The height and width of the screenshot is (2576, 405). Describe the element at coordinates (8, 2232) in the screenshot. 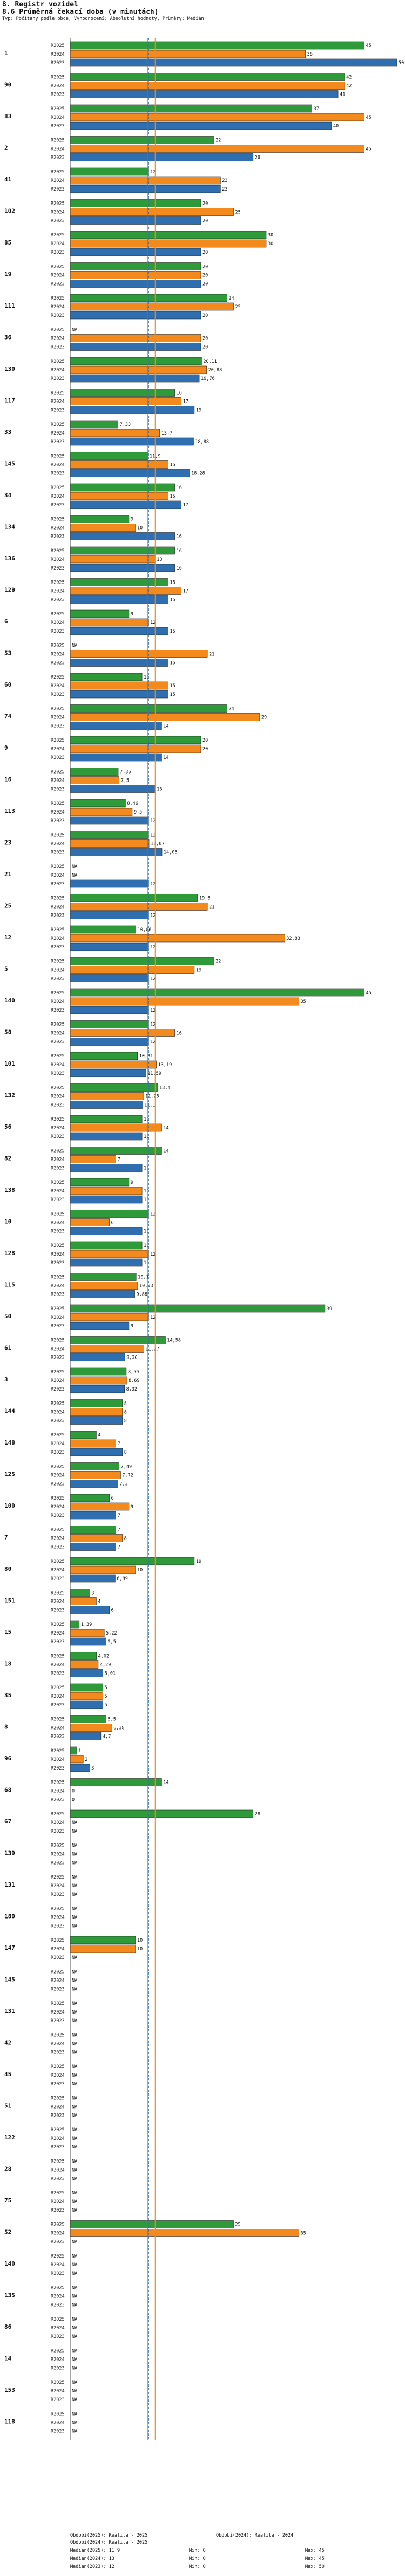

I see `group-label: 52` at that location.